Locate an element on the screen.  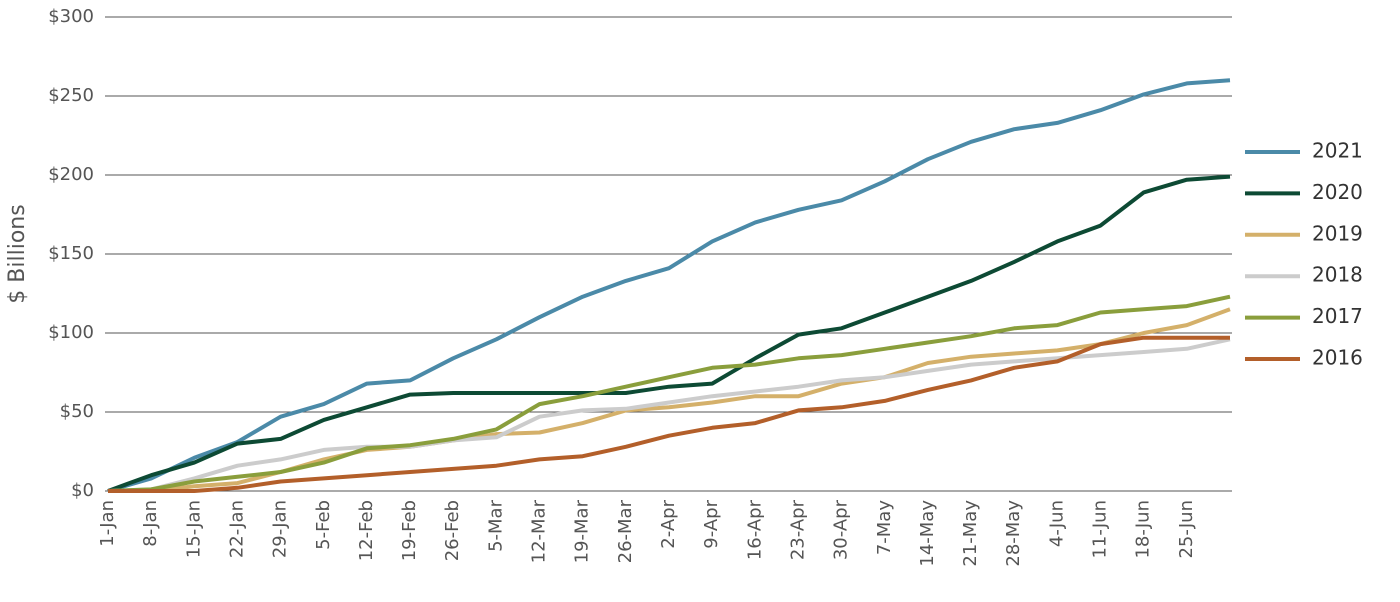
y-tick-label: $300 is located at coordinates (71, 16).